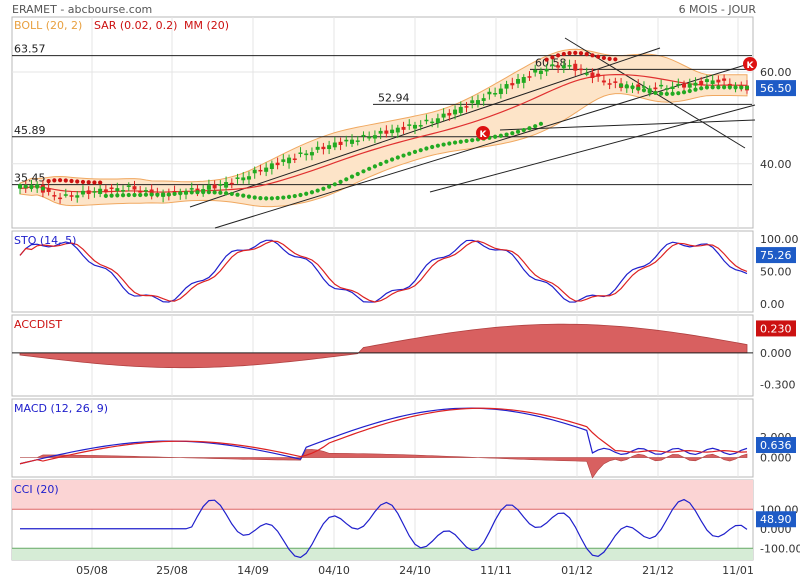 This screenshot has width=800, height=582. I want to click on signal-marker, so click(750, 64).